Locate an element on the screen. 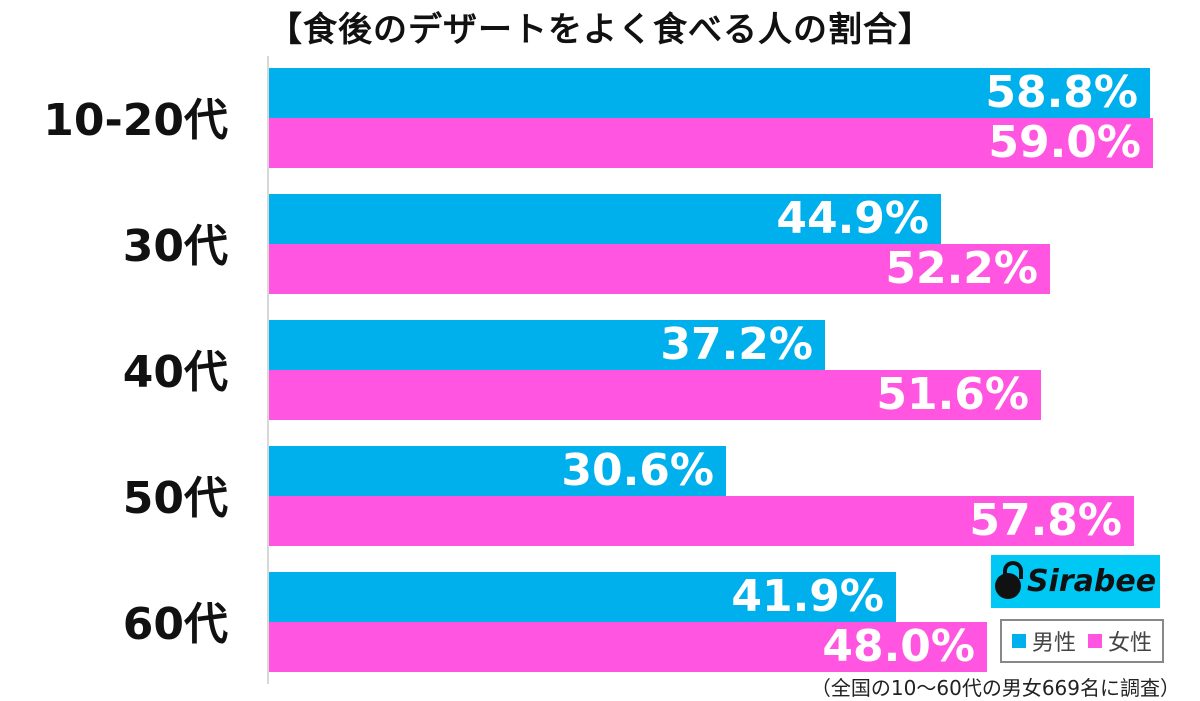 Image resolution: width=1200 pixels, height=701 pixels. y-axis-line is located at coordinates (268, 370).